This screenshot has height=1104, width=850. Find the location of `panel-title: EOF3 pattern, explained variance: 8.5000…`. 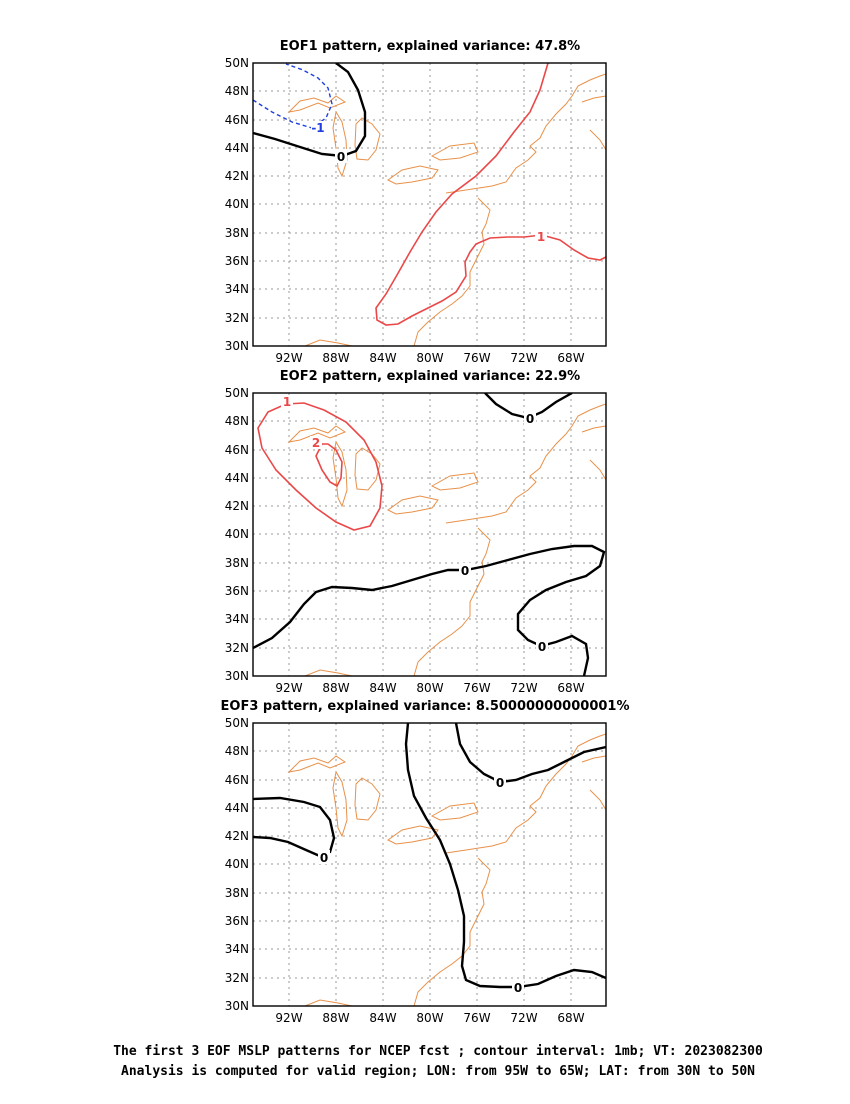

panel-title: EOF3 pattern, explained variance: 8.5000… is located at coordinates (425, 706).